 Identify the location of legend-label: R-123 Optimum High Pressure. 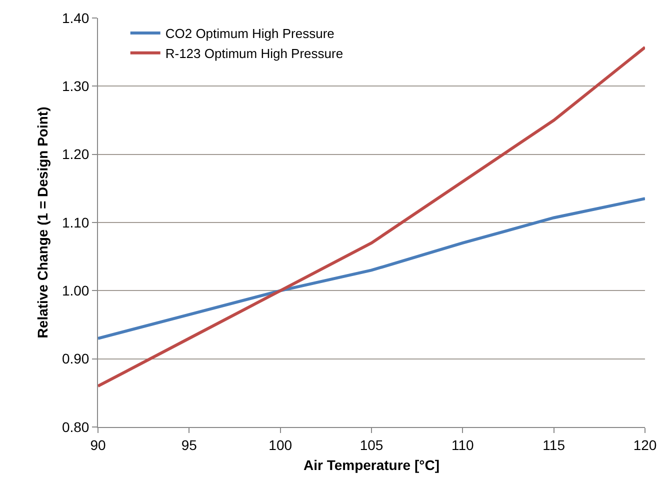
(254, 53).